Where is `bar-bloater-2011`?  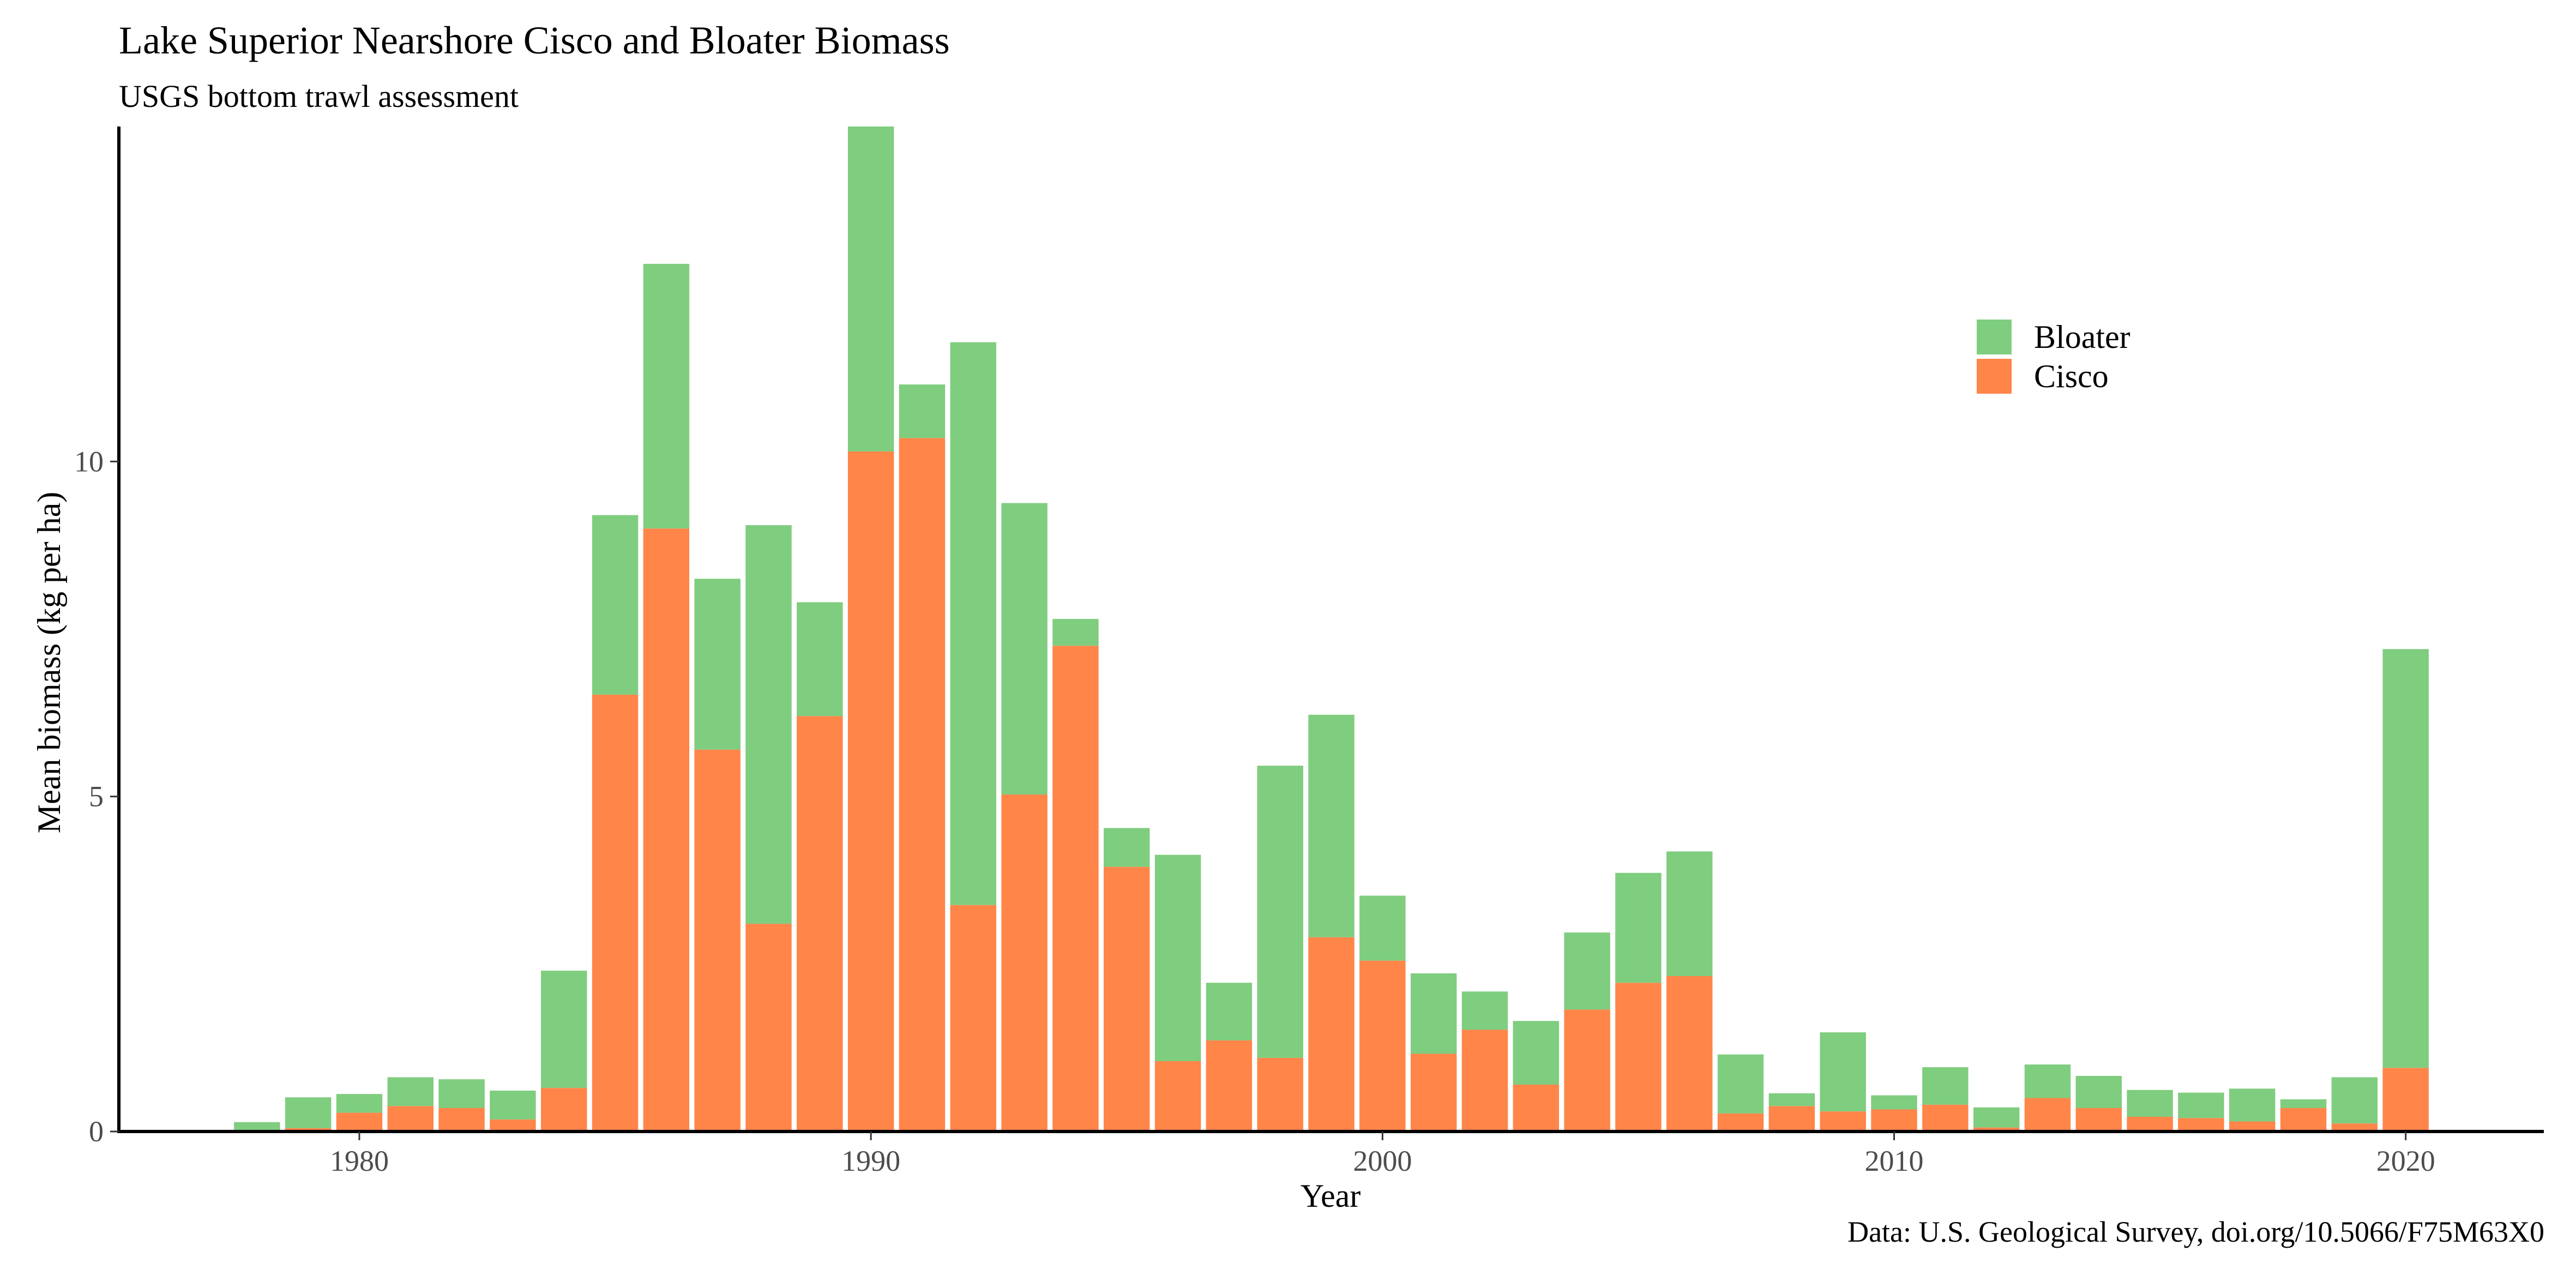
bar-bloater-2011 is located at coordinates (1945, 1086).